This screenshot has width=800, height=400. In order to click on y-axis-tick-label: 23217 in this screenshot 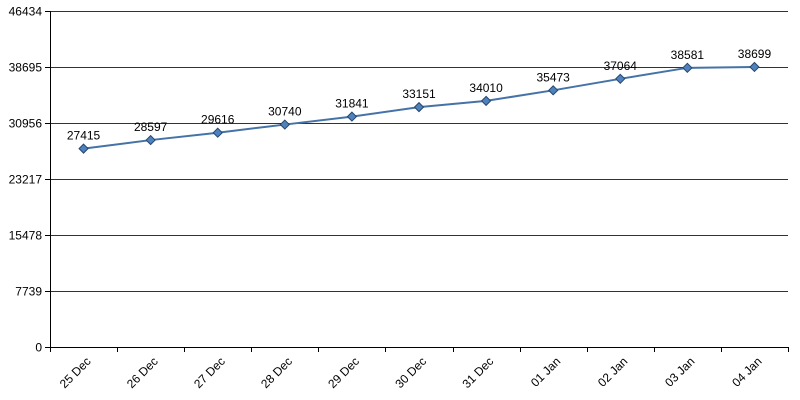, I will do `click(26, 180)`.